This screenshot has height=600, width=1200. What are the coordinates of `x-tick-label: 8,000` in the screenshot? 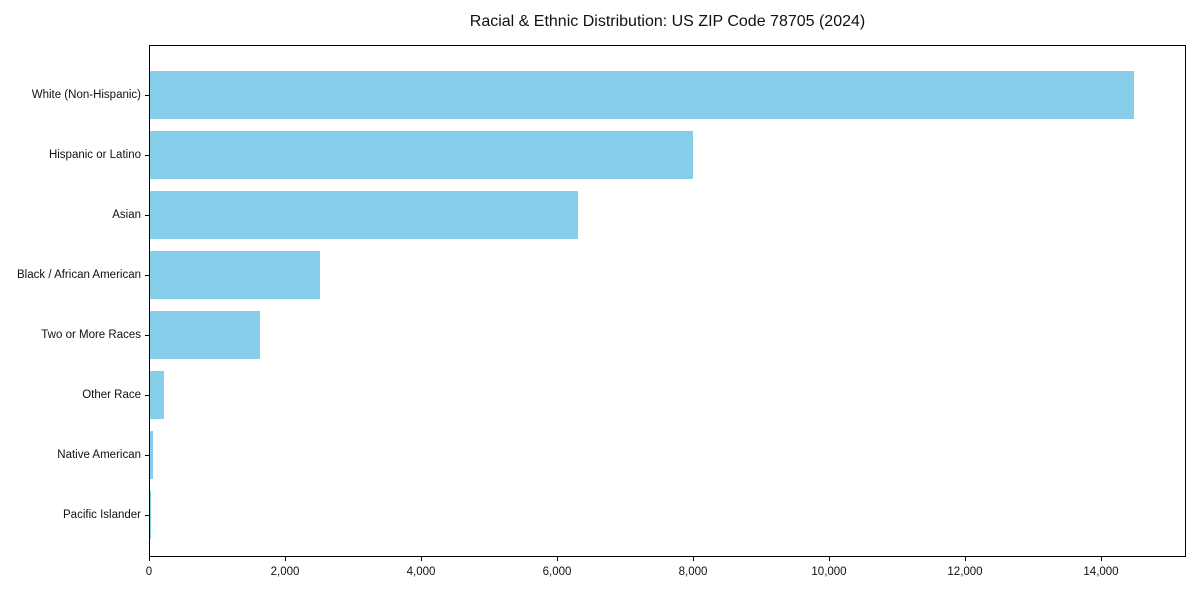 It's located at (693, 572).